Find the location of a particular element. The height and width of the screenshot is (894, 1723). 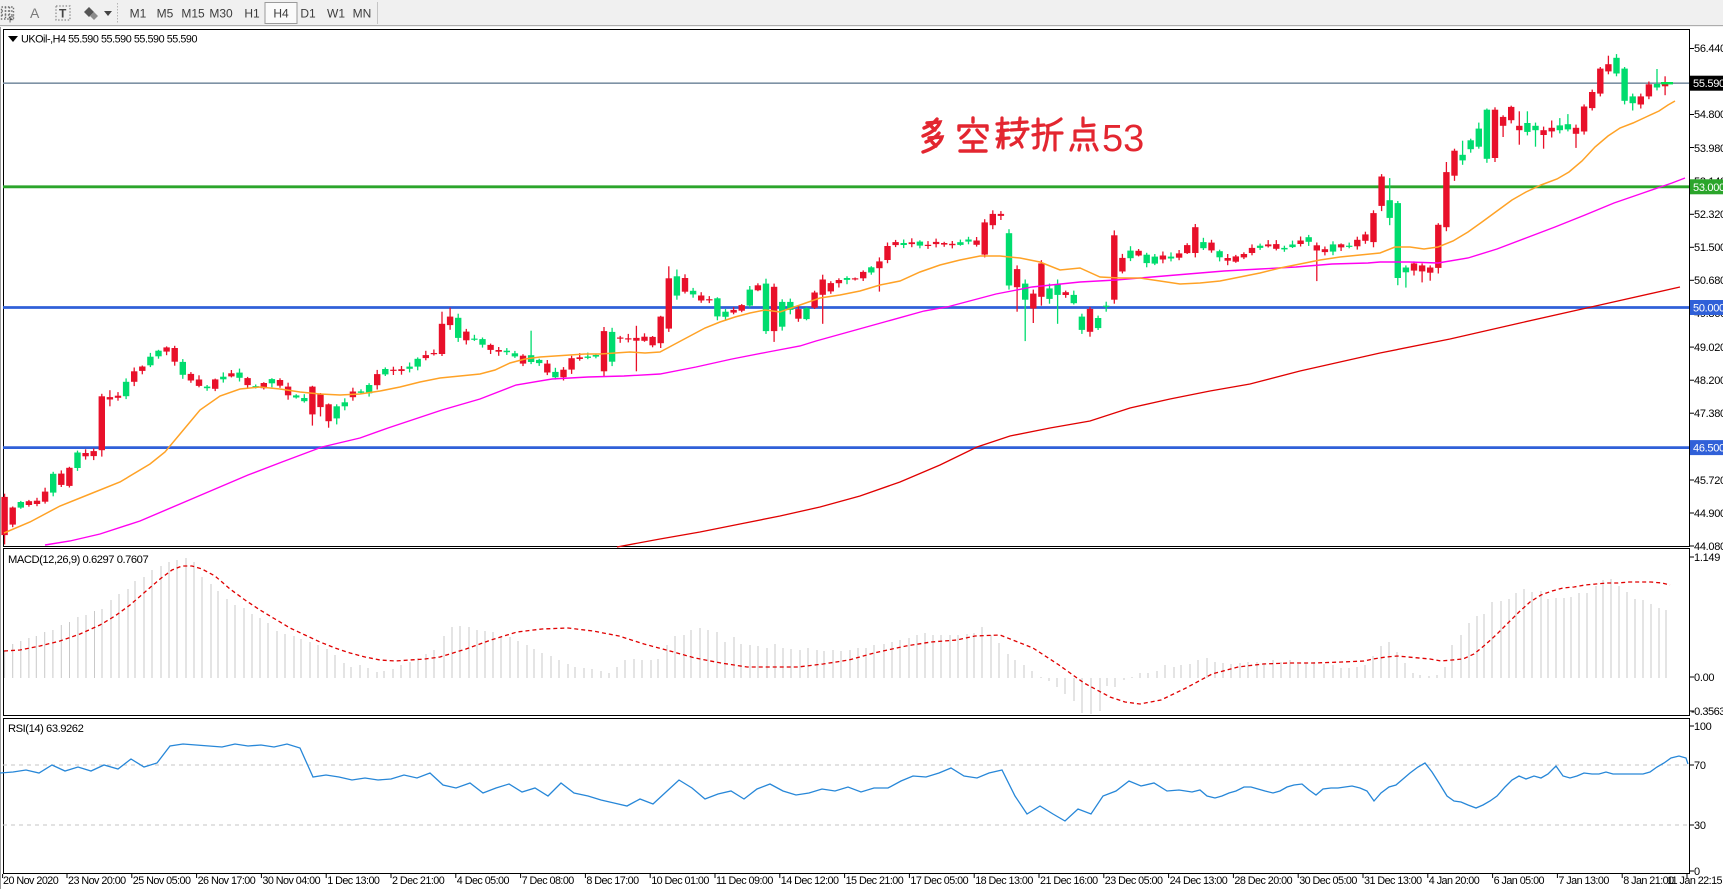

svg-text: RSI(14) 63.9262 is located at coordinates (46, 729).